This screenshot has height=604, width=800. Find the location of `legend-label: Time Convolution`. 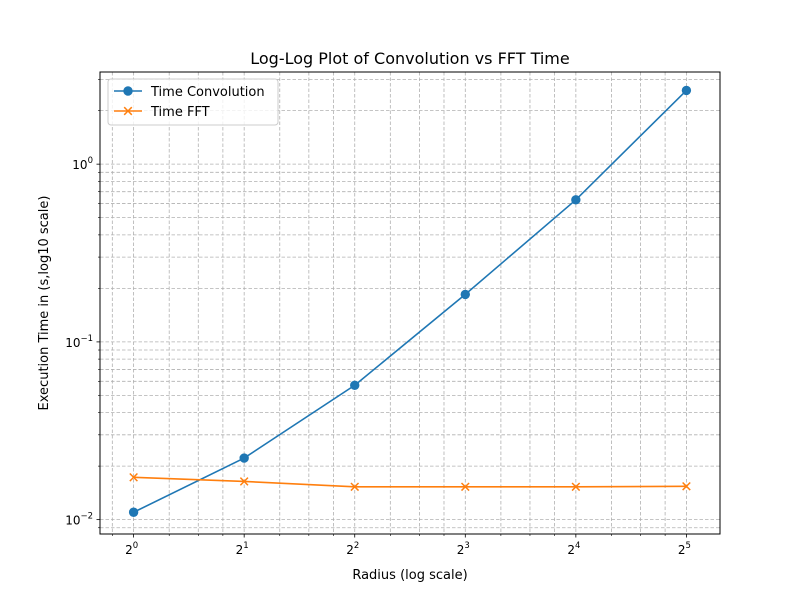

legend-label: Time Convolution is located at coordinates (207, 92).